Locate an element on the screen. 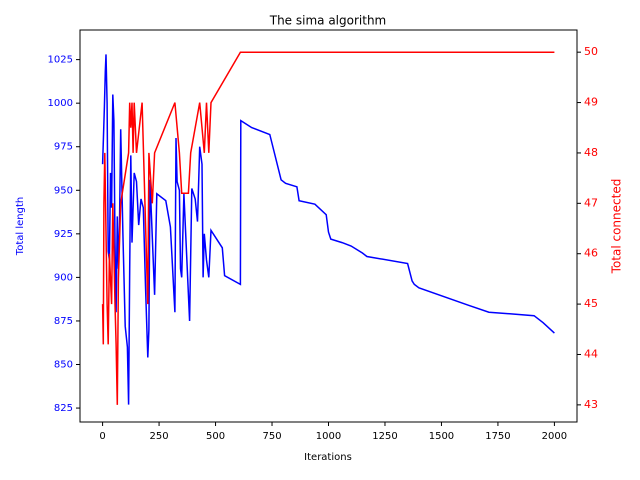  y2-tick-label: 48 is located at coordinates (591, 152).